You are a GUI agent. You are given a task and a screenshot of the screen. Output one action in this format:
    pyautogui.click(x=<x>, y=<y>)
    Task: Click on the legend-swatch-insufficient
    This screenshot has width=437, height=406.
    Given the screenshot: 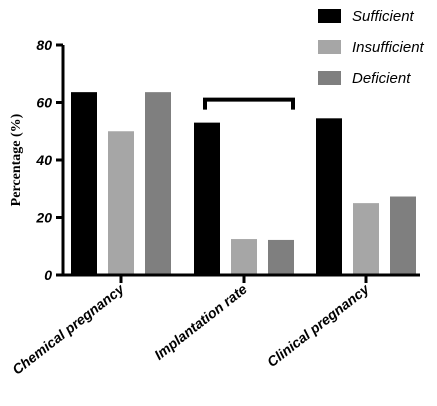 What is the action you would take?
    pyautogui.click(x=329, y=47)
    